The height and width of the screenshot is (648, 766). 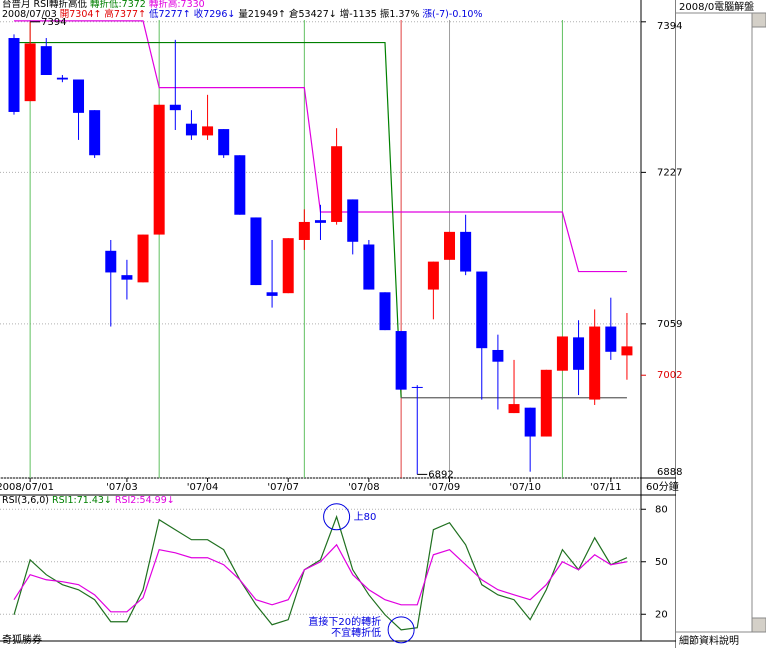 I want to click on header-item: 增-1135, so click(x=358, y=14).